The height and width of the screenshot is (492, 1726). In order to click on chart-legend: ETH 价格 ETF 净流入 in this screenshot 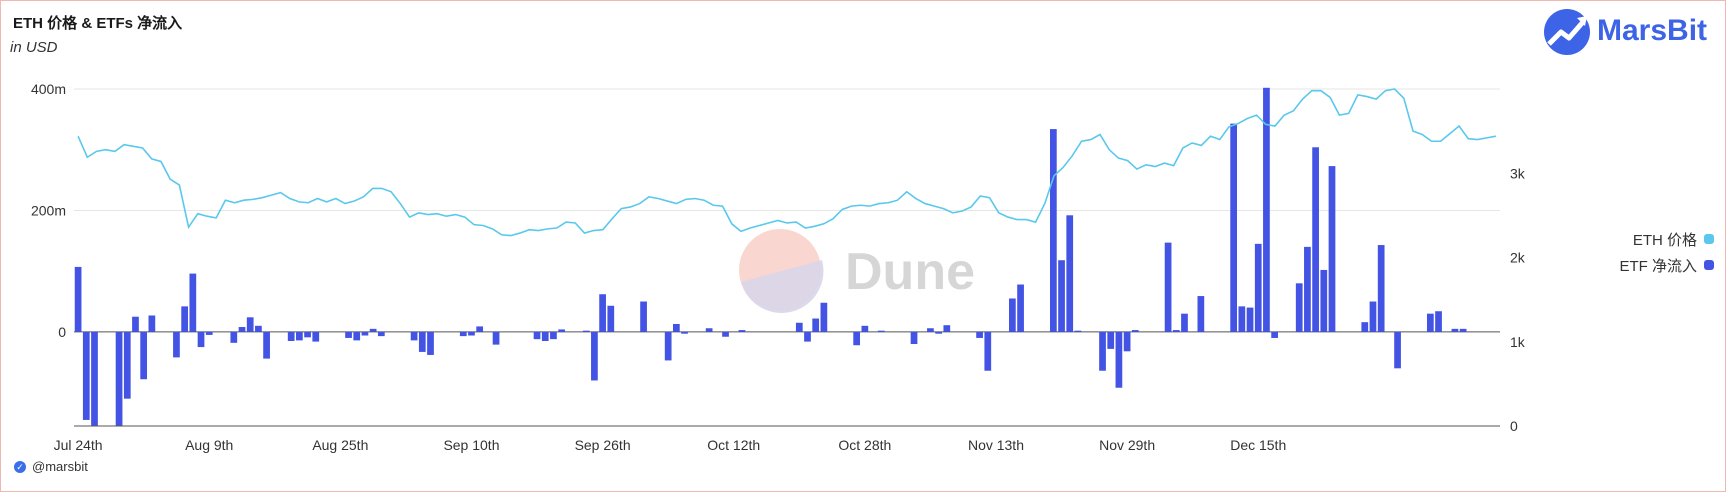, I will do `click(1667, 252)`.